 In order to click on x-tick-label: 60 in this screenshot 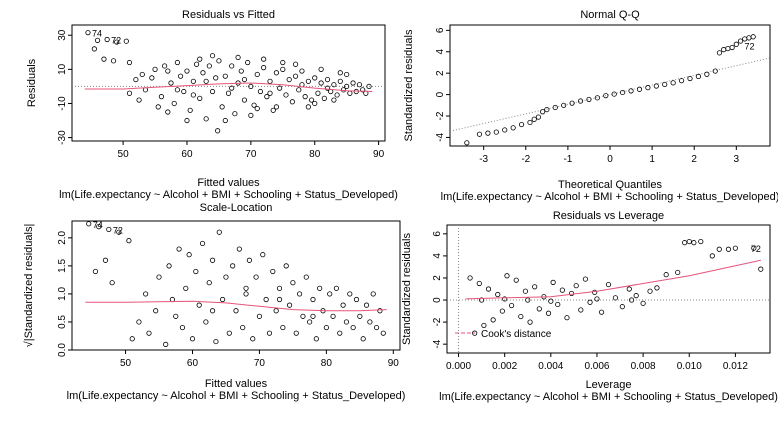, I will do `click(187, 154)`.